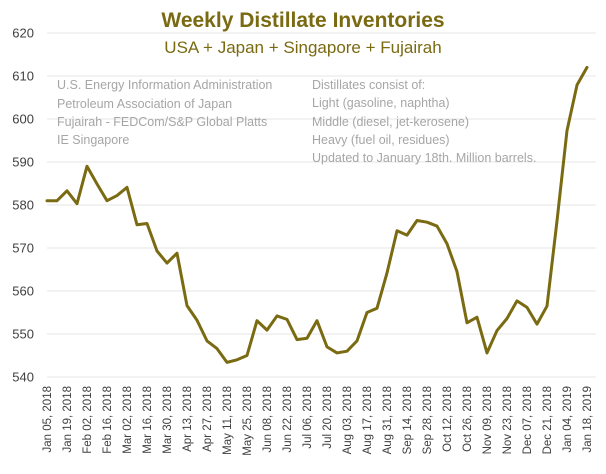  What do you see at coordinates (268, 419) in the screenshot?
I see `x-tick-label: Jun 08, 2018` at bounding box center [268, 419].